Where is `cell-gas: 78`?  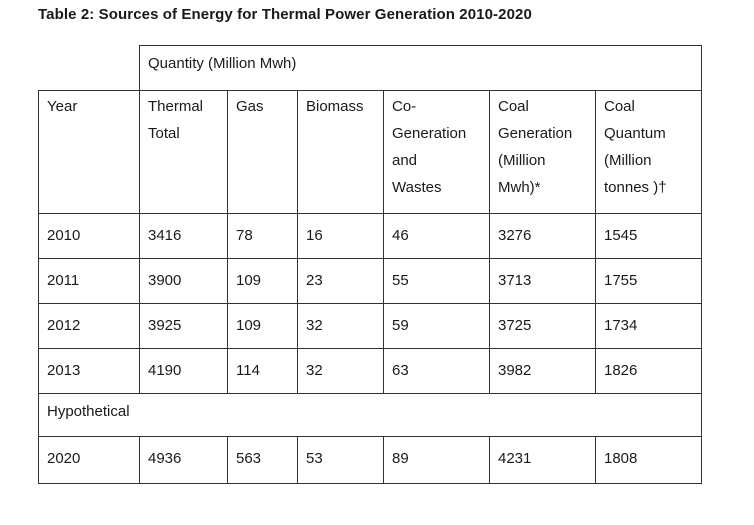 cell-gas: 78 is located at coordinates (262, 236).